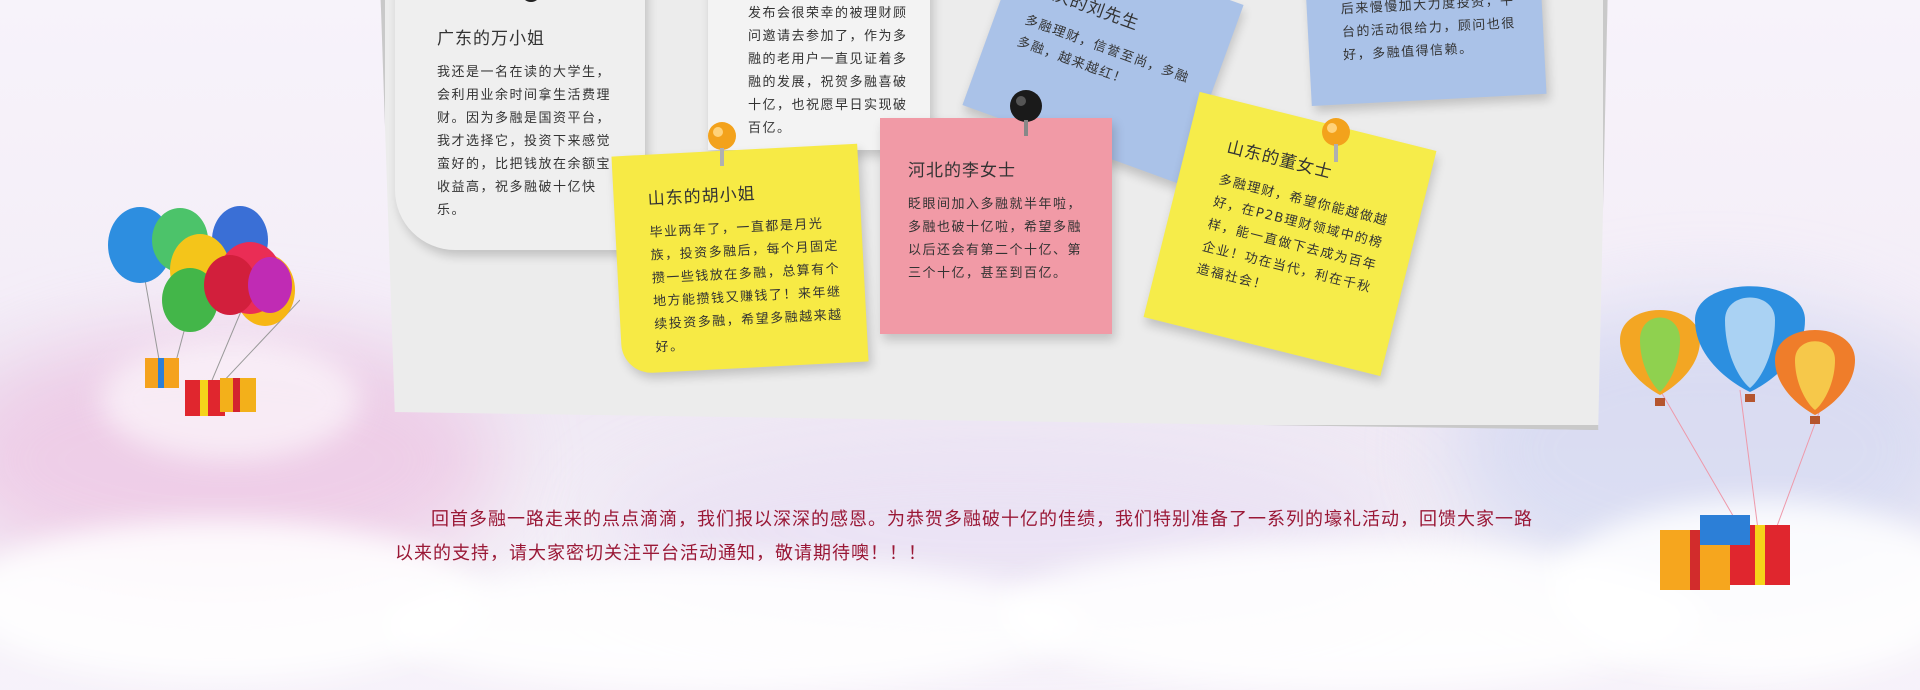 The height and width of the screenshot is (690, 1920). I want to click on note-title: 河北的李女士, so click(962, 171).